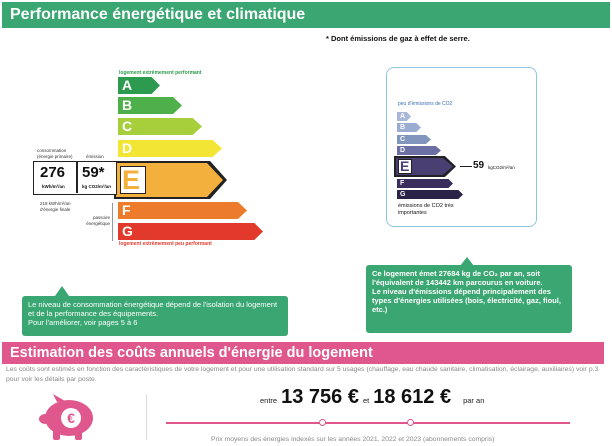 The image size is (612, 446). Describe the element at coordinates (368, 423) in the screenshot. I see `costs-range-line` at that location.